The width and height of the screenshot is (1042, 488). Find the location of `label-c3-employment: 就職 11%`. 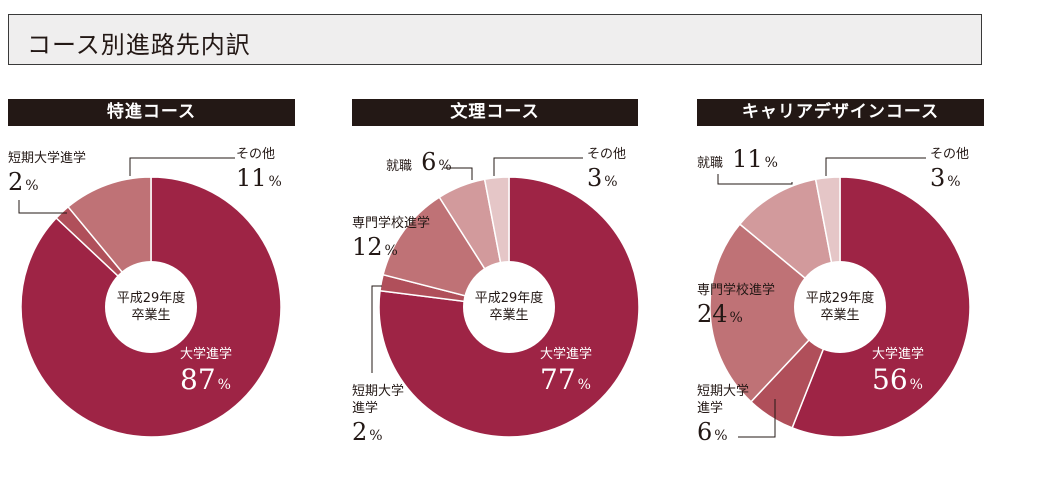

label-c3-employment: 就職 11% is located at coordinates (737, 159).